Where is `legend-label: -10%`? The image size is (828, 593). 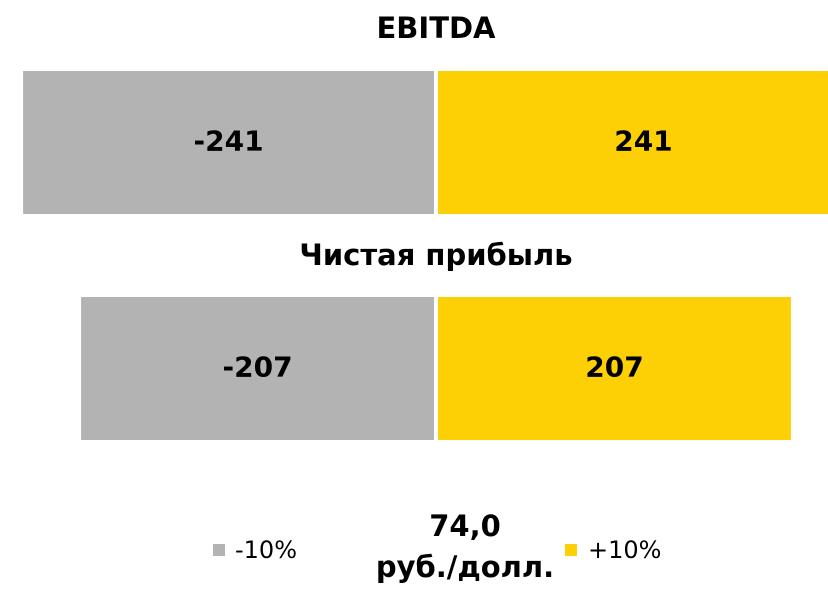
legend-label: -10% is located at coordinates (266, 550).